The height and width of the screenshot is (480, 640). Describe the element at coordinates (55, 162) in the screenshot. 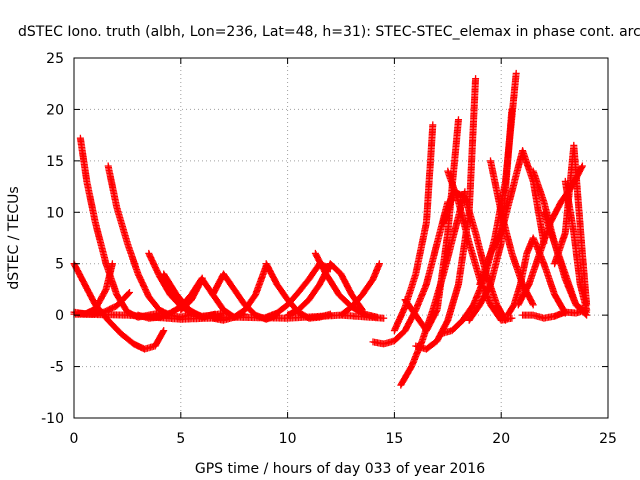

I see `y-tick-label: 15` at that location.